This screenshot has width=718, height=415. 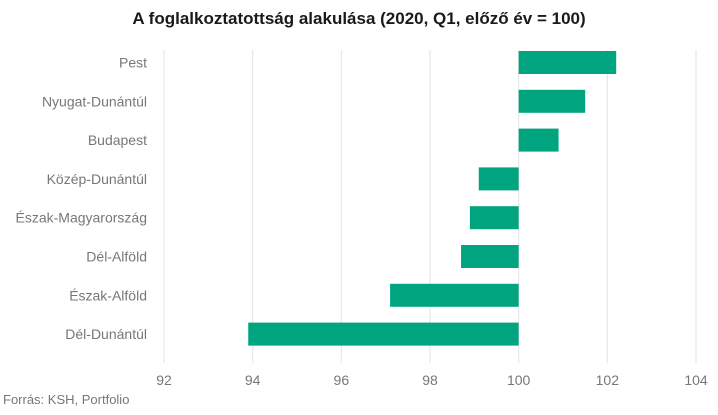 I want to click on category-label: Pest, so click(x=133, y=63).